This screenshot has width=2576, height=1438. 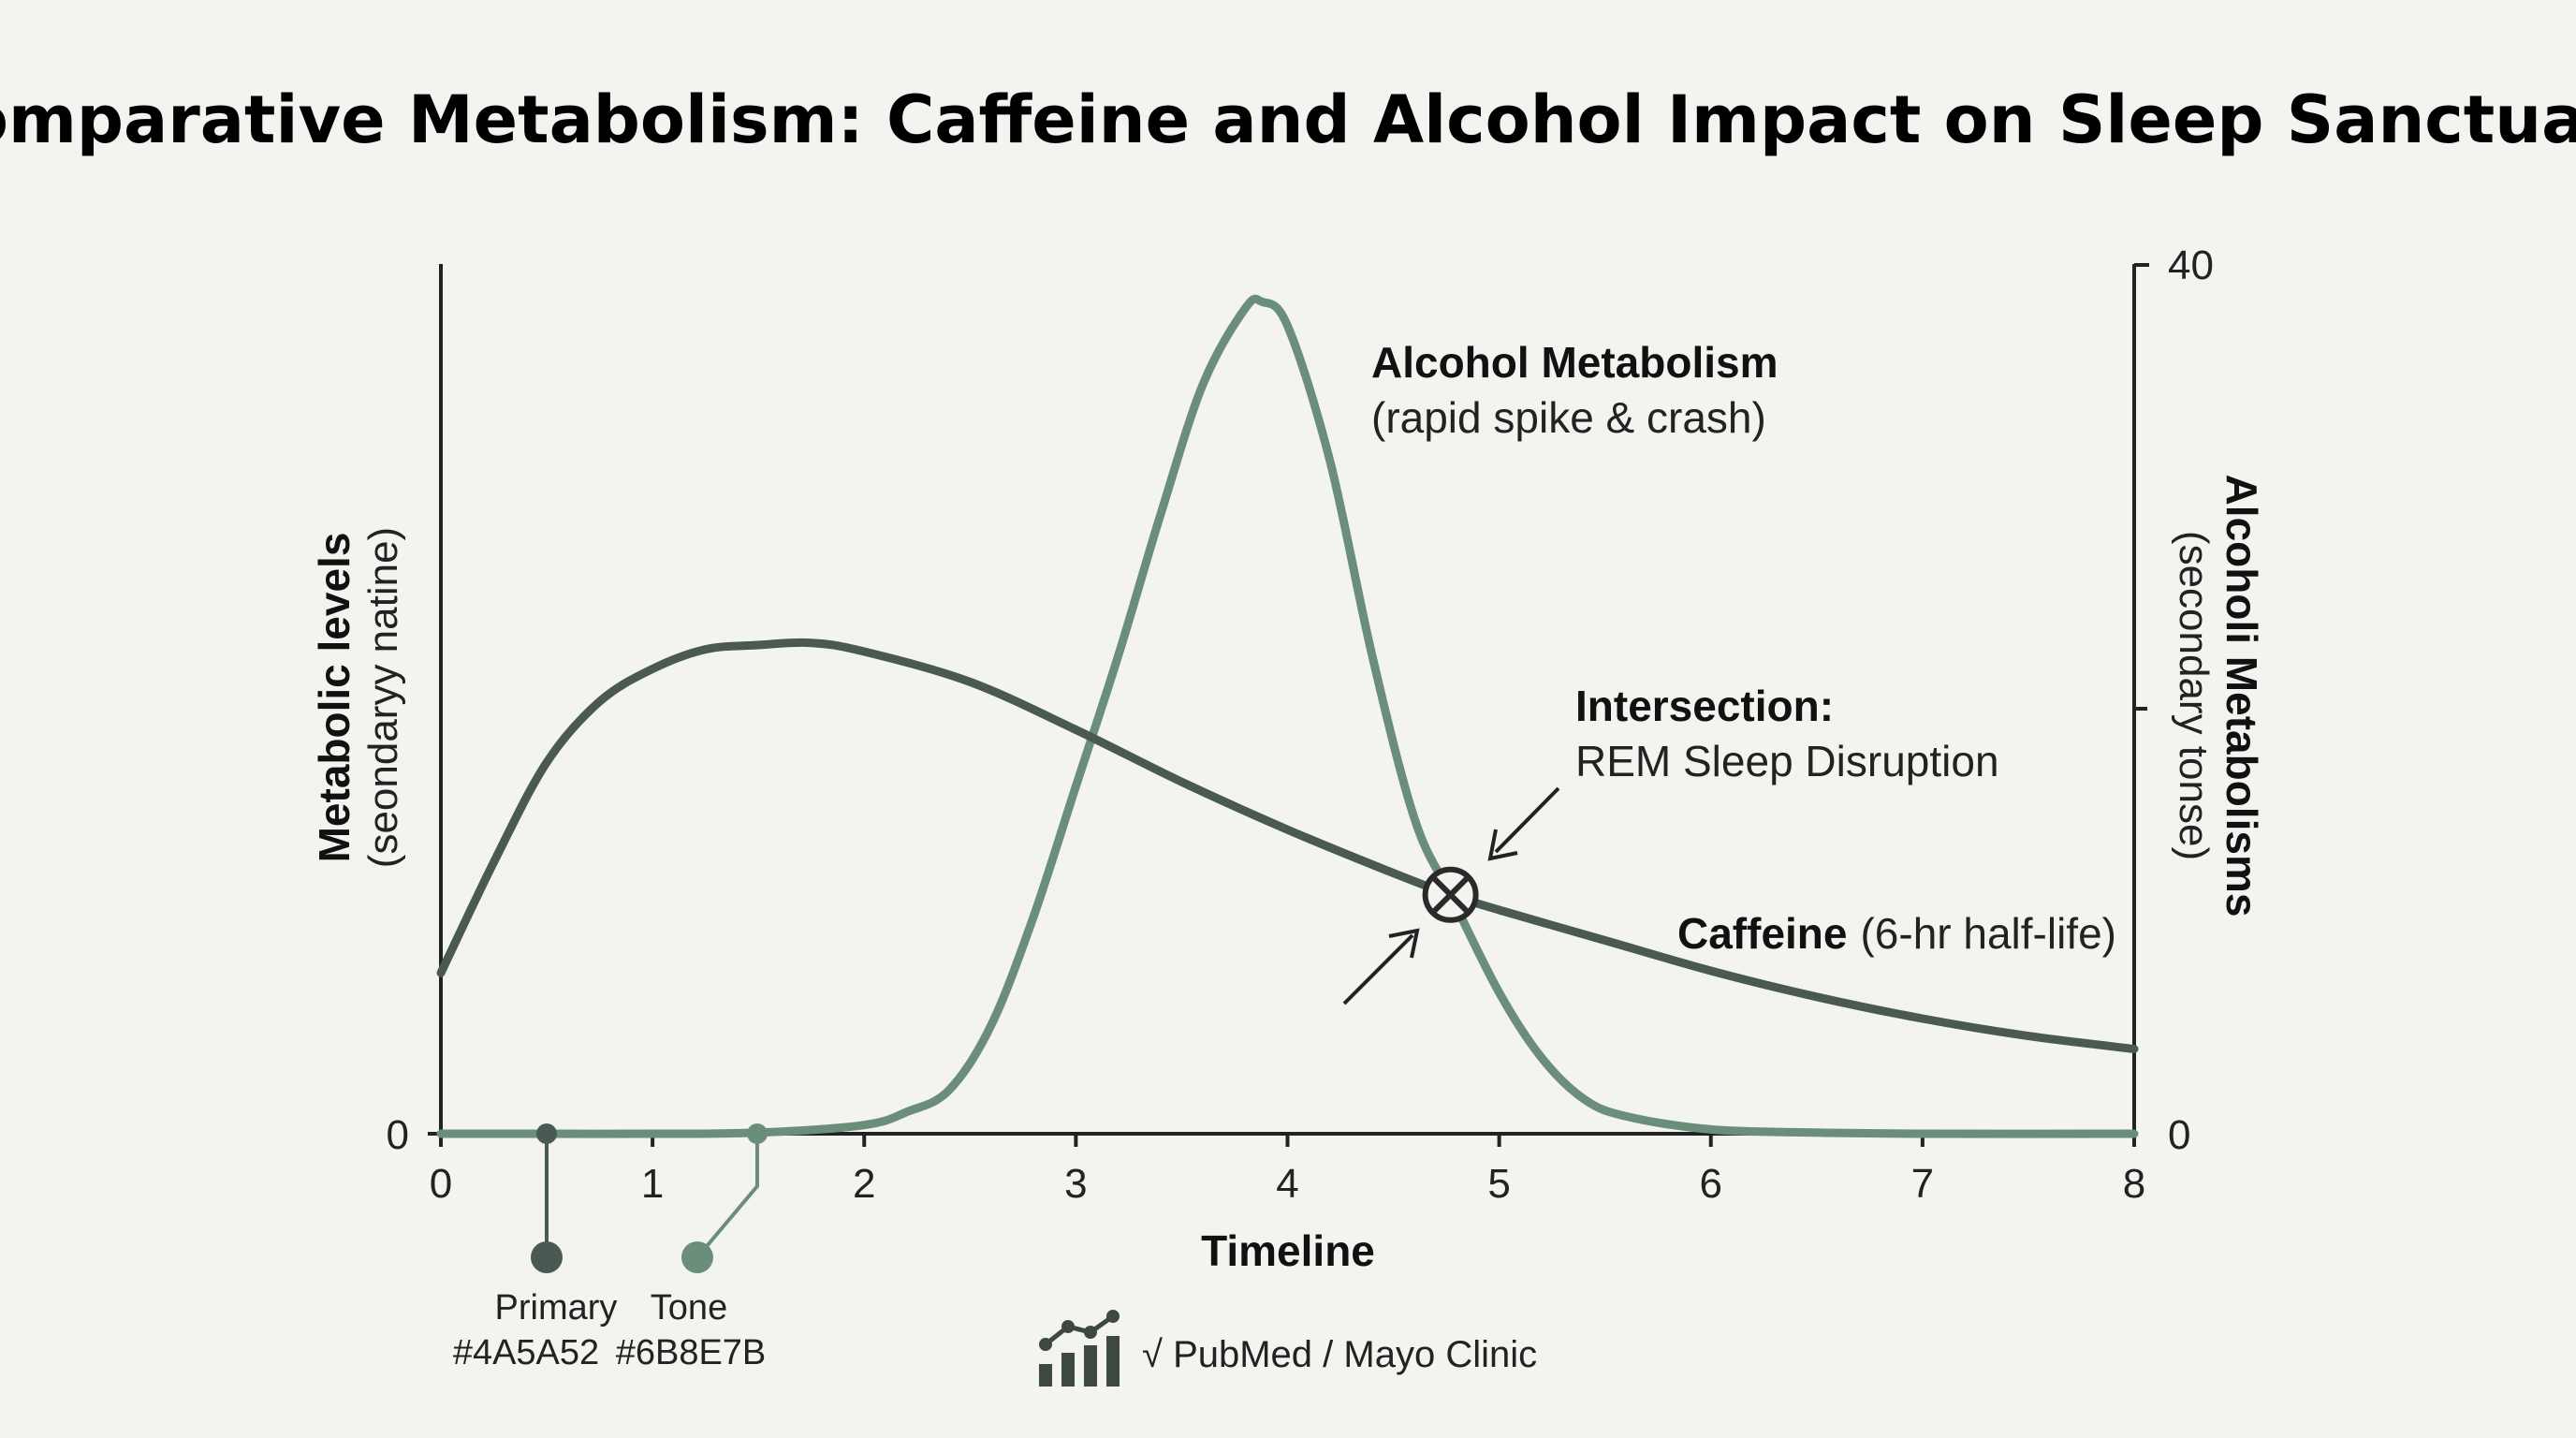 I want to click on source-footer: √ PubMed / Mayo Clinic, so click(x=1288, y=1348).